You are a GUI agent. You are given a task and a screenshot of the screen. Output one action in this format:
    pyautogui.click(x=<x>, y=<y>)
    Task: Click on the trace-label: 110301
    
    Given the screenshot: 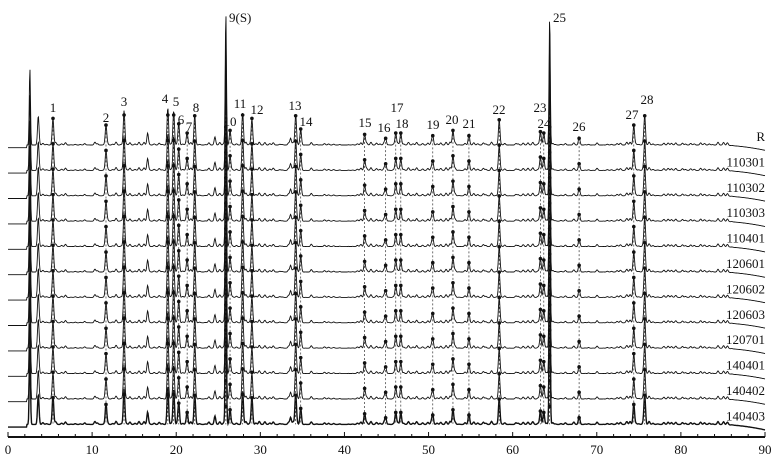 What is the action you would take?
    pyautogui.click(x=745, y=161)
    